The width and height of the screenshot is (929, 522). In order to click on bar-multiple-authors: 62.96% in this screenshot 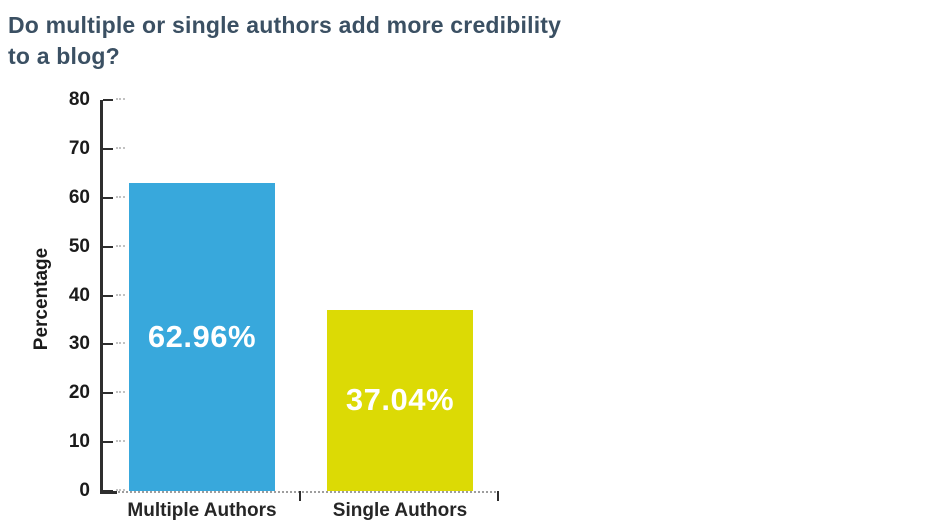, I will do `click(202, 337)`.